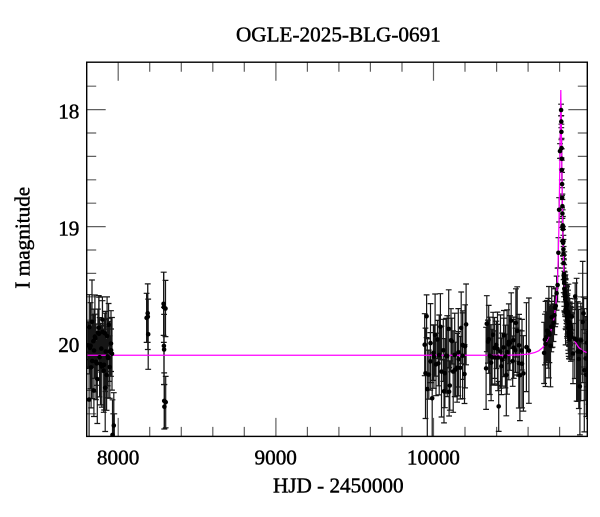 The image size is (600, 517). I want to click on svg-text: I magnitude, so click(23, 238).